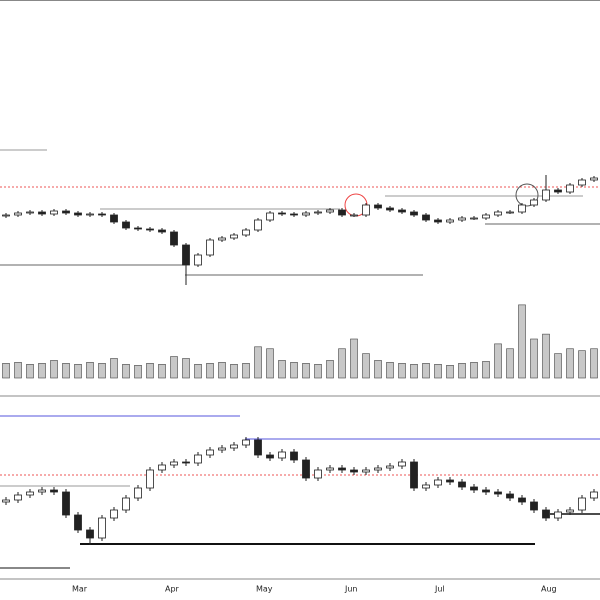  What do you see at coordinates (549, 589) in the screenshot?
I see `x-tick-label: Aug` at bounding box center [549, 589].